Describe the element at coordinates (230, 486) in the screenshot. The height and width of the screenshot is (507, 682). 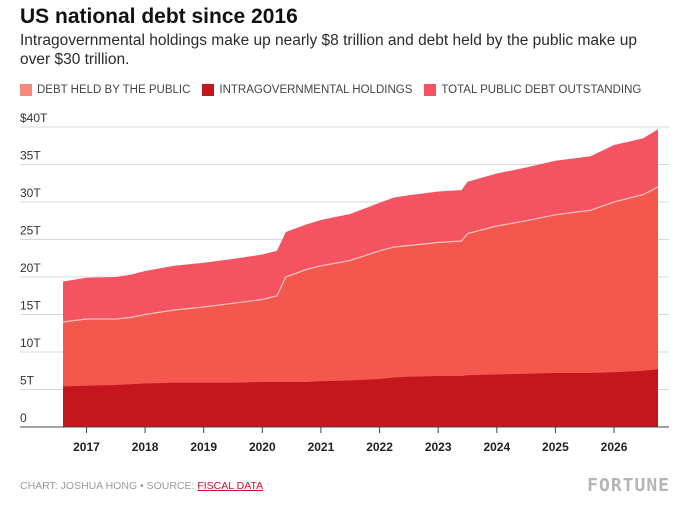
I see `source-link: FISCAL DATA` at that location.